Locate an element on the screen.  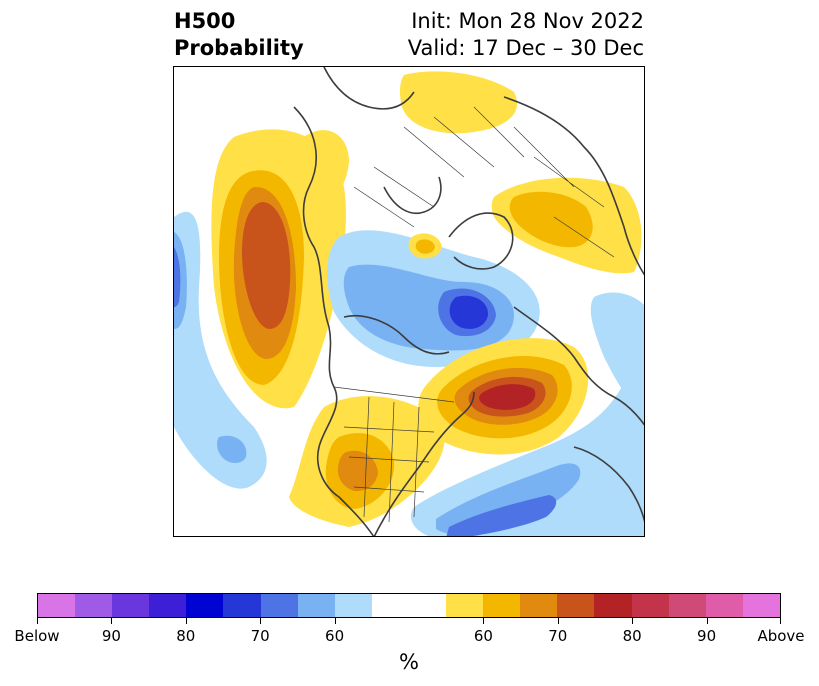
map-title: H500 Probability is located at coordinates (239, 35).